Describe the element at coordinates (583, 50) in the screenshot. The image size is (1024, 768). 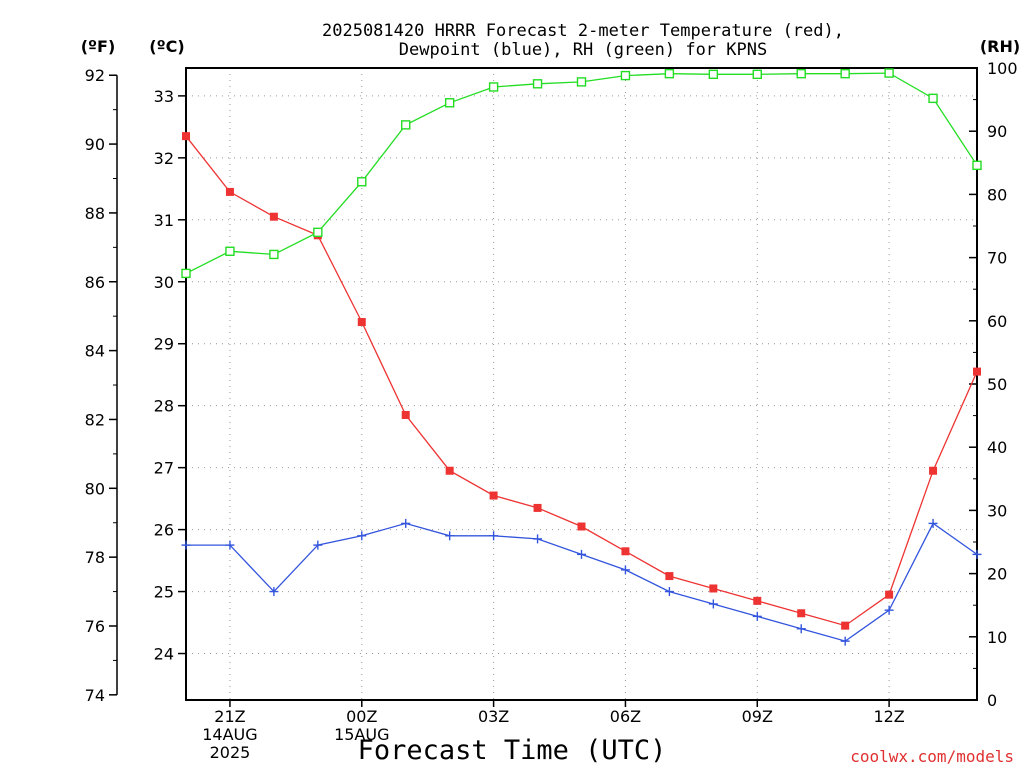
I see `chart-title-line-2: Dewpoint (blue), RH (green) for KPNS` at that location.